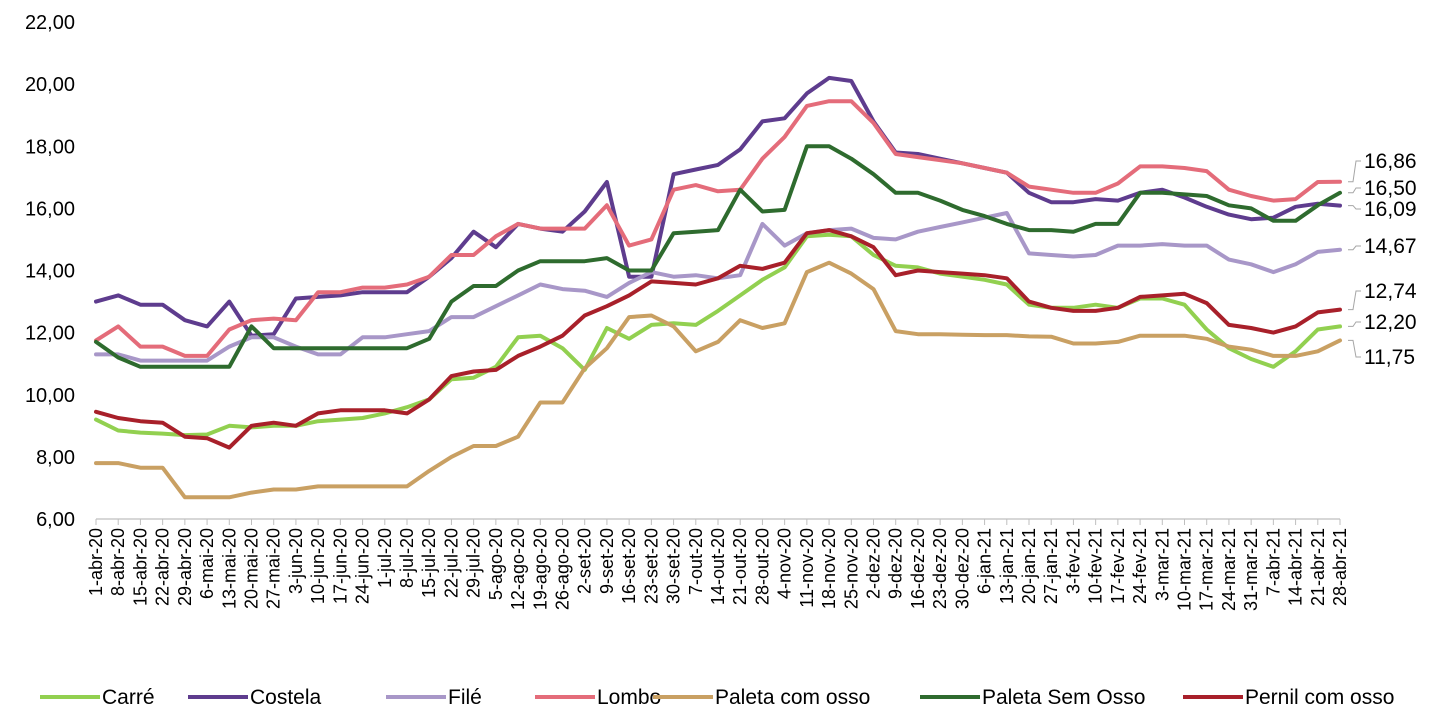  Describe the element at coordinates (140, 567) in the screenshot. I see `x-tick-label: 15-abr-20` at that location.